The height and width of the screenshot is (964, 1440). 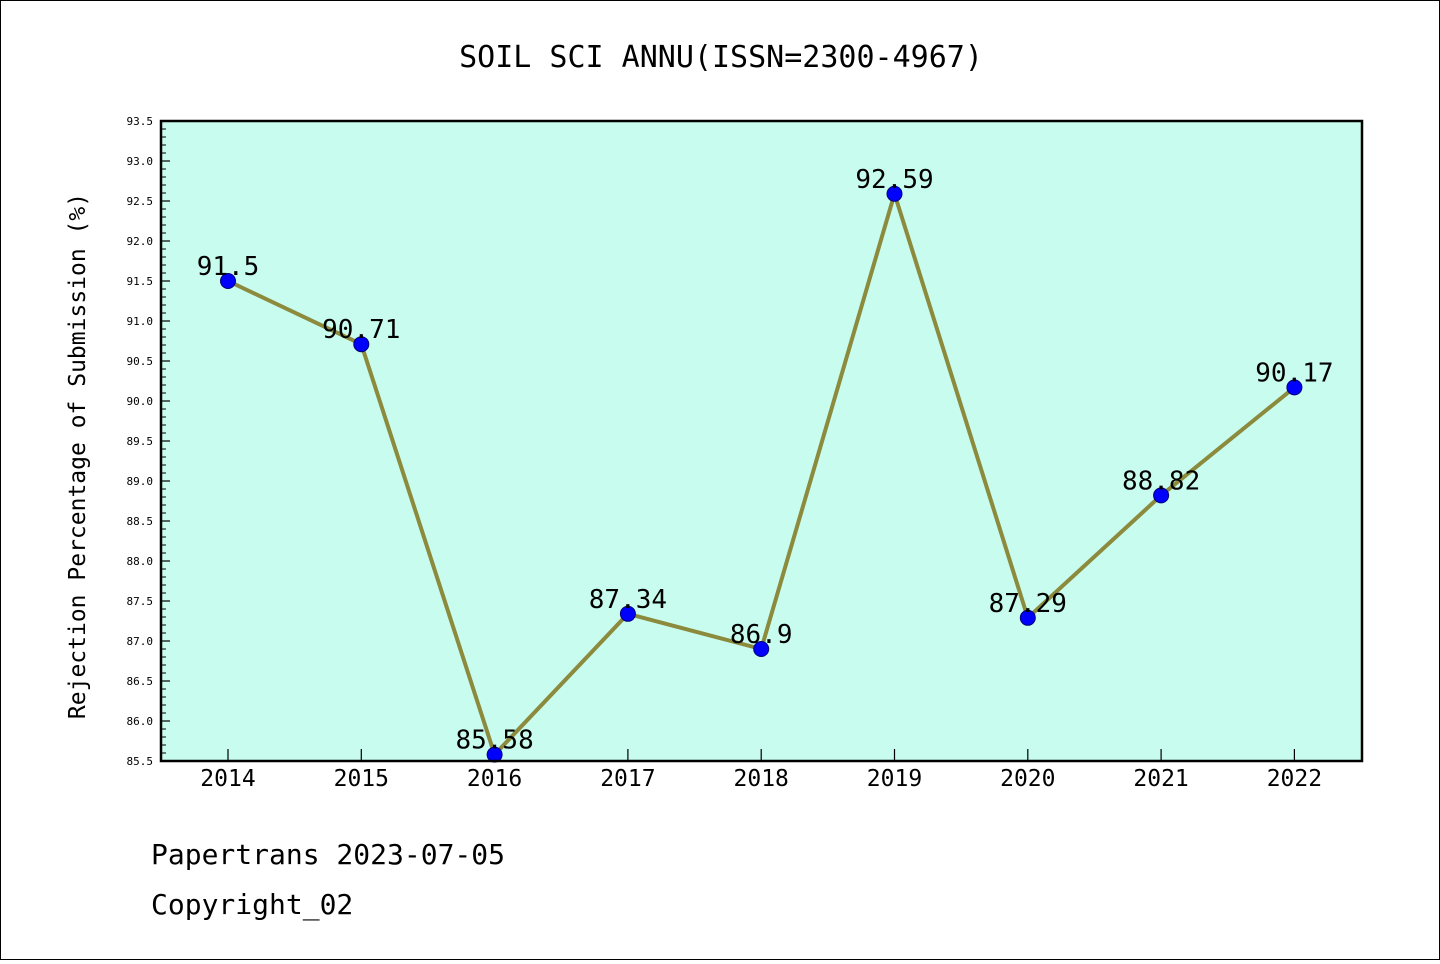 What do you see at coordinates (140, 641) in the screenshot?
I see `y-tick-label: 87.0` at bounding box center [140, 641].